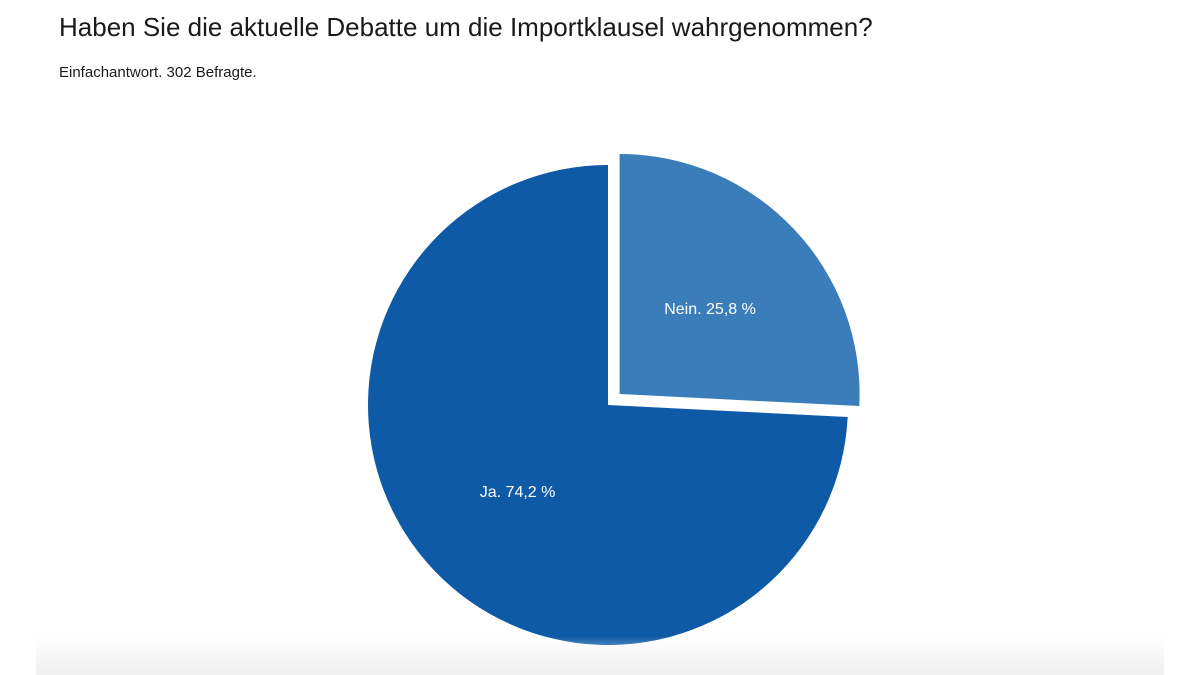 The width and height of the screenshot is (1200, 675). What do you see at coordinates (739, 280) in the screenshot?
I see `pie-slice-nein` at bounding box center [739, 280].